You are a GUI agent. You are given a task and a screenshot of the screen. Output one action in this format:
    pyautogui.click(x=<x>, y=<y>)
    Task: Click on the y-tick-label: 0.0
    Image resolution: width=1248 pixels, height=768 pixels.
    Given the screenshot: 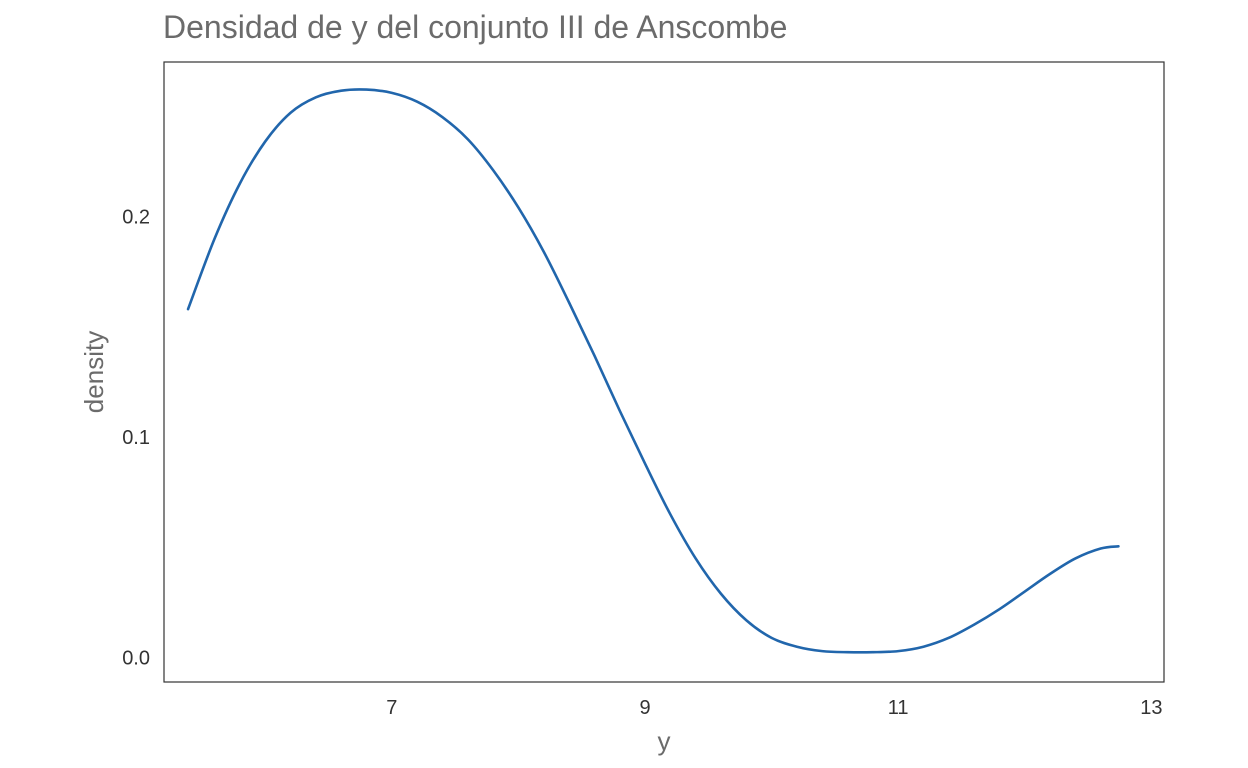 What is the action you would take?
    pyautogui.click(x=136, y=659)
    